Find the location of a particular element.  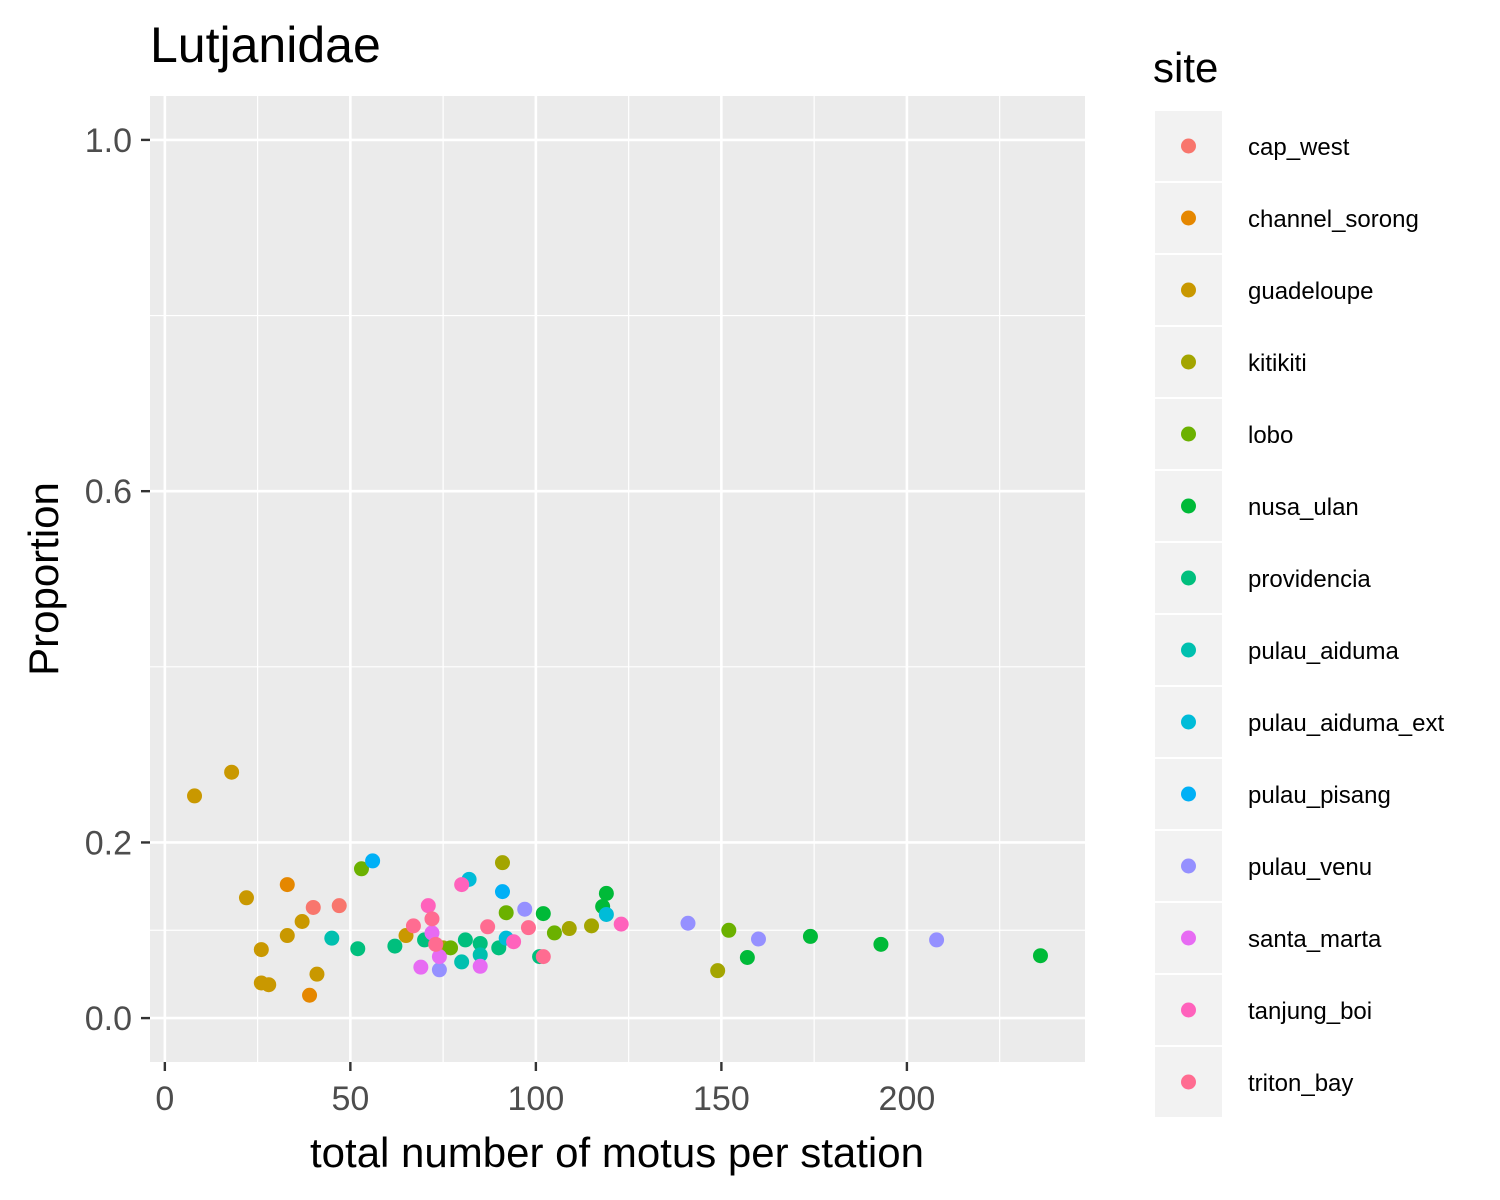

legend-label-lobo: lobo is located at coordinates (1270, 435).